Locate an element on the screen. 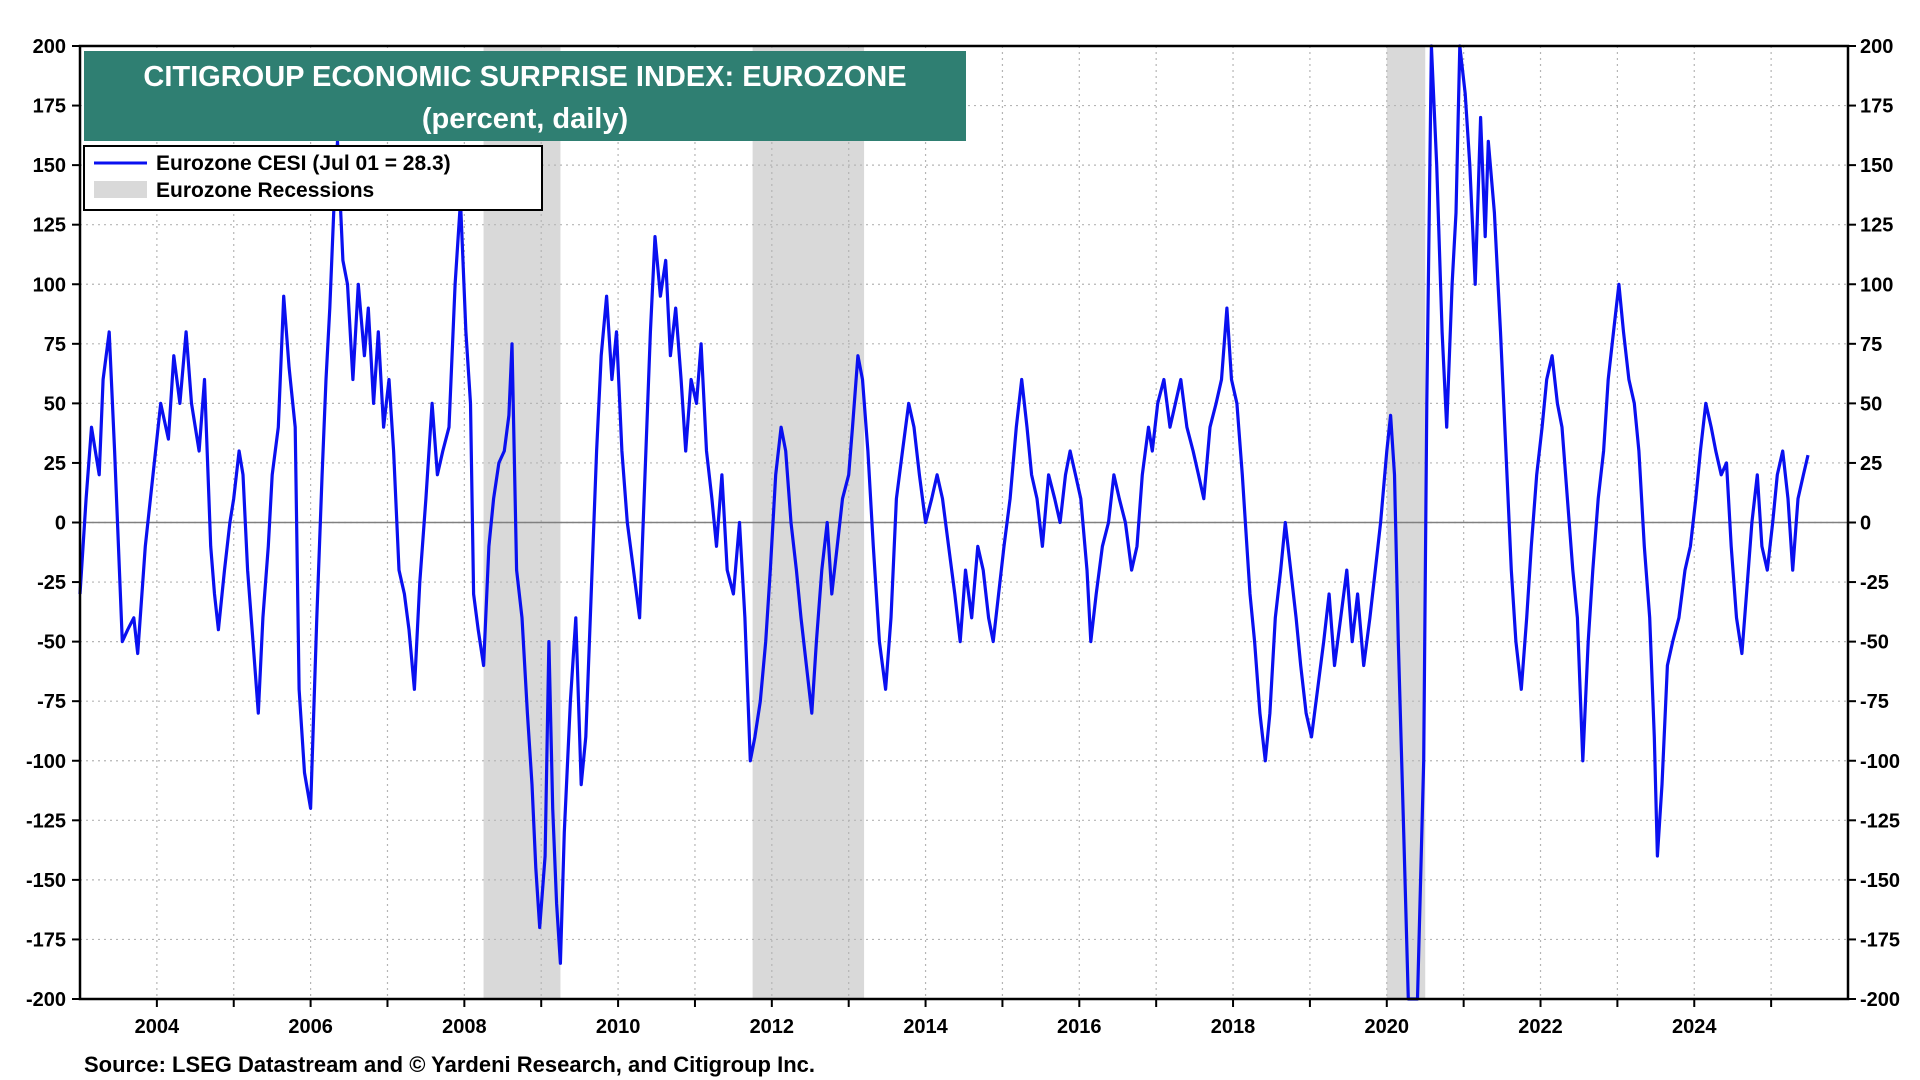 This screenshot has height=1080, width=1920. x-tick-label-8: 2020 is located at coordinates (1387, 1027).